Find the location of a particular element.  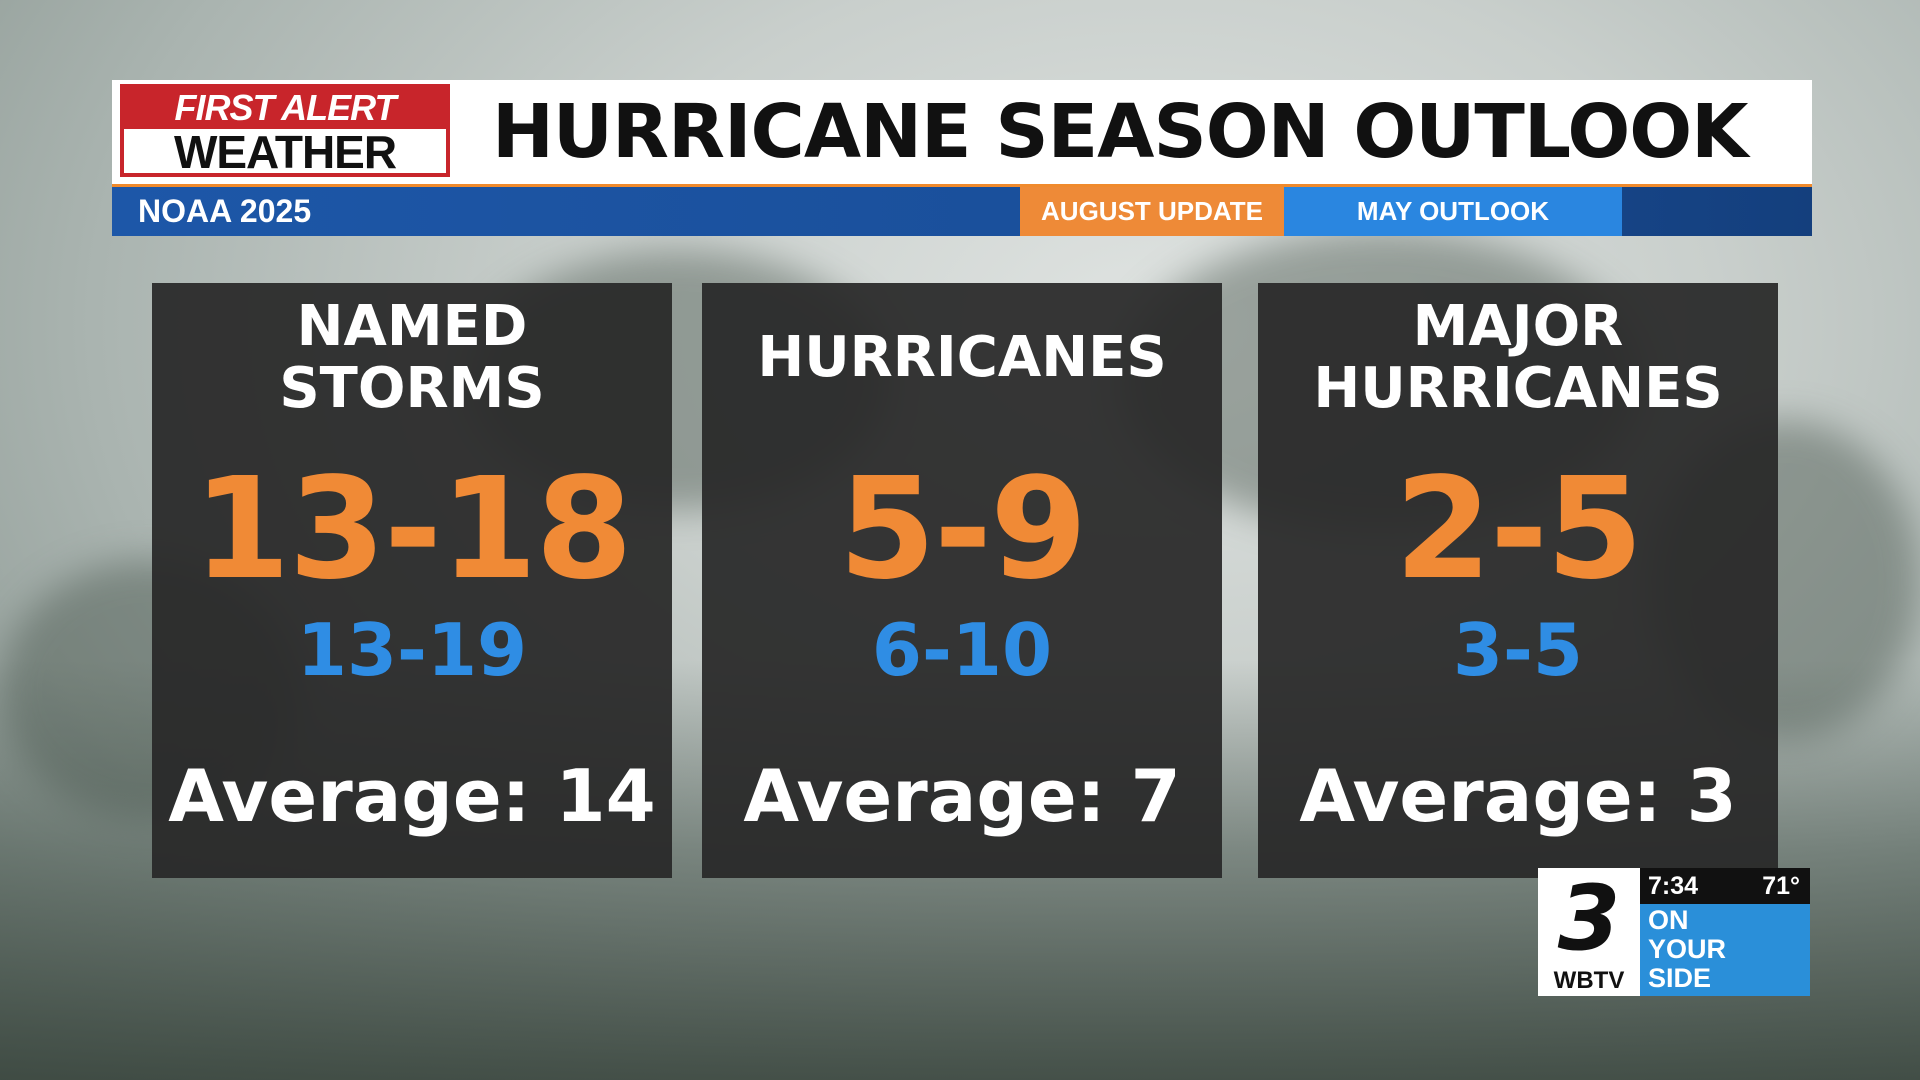

slogan-line: YOUR is located at coordinates (1687, 949).